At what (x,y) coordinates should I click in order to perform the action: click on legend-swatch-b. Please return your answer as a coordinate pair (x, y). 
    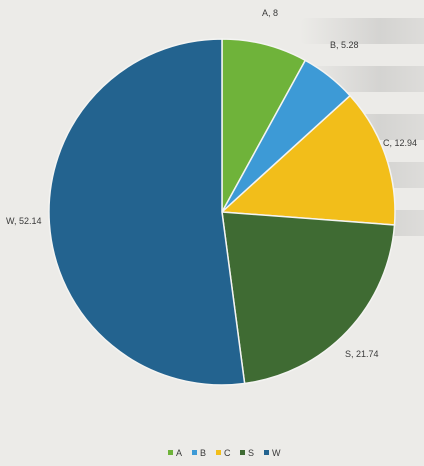
    Looking at the image, I should click on (194, 452).